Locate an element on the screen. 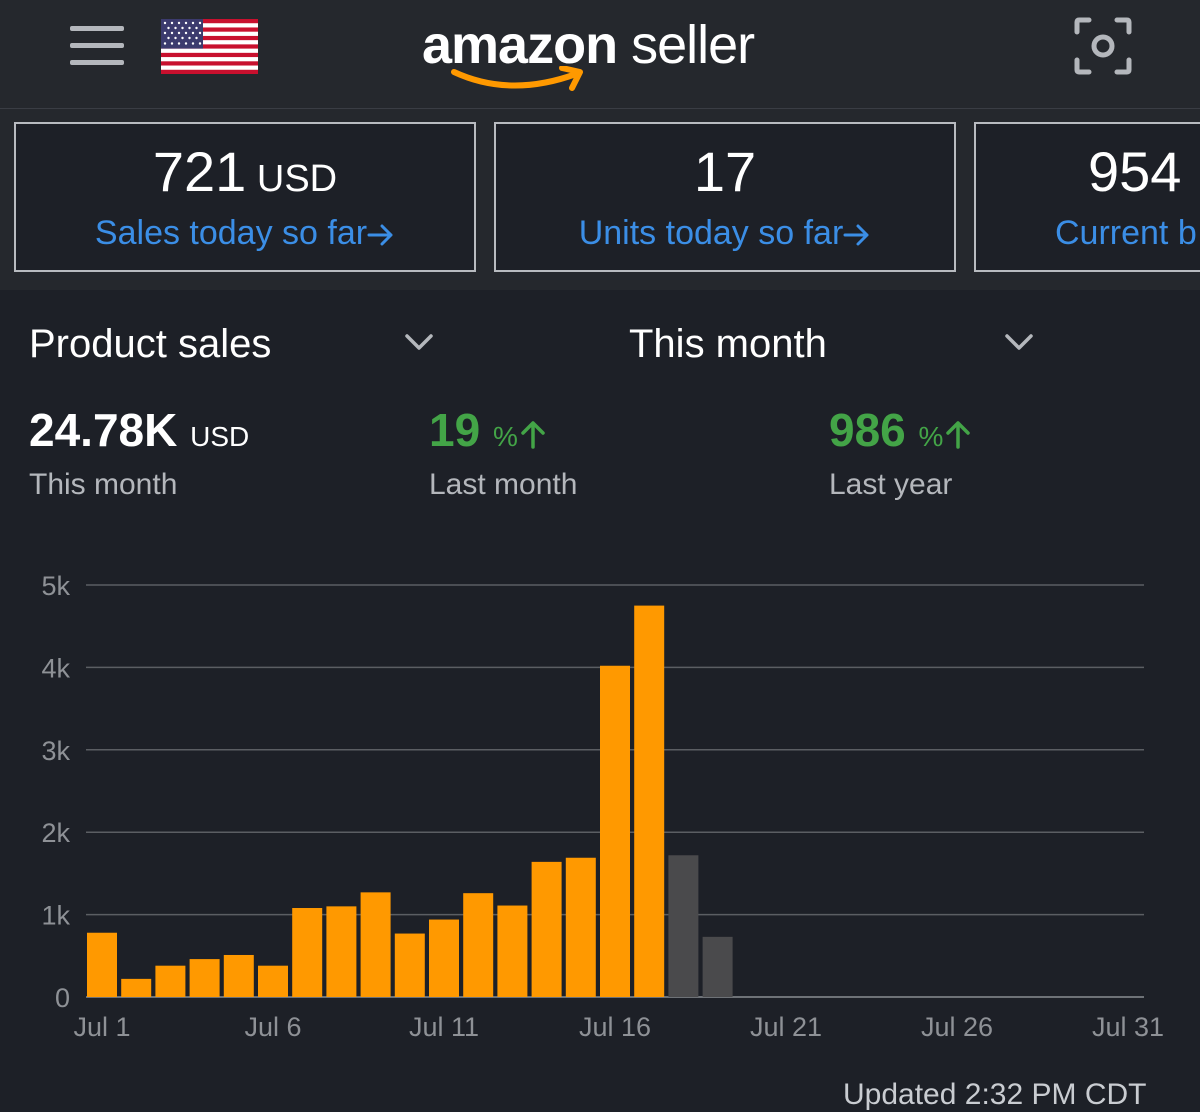  us-flag-icon is located at coordinates (209, 46).